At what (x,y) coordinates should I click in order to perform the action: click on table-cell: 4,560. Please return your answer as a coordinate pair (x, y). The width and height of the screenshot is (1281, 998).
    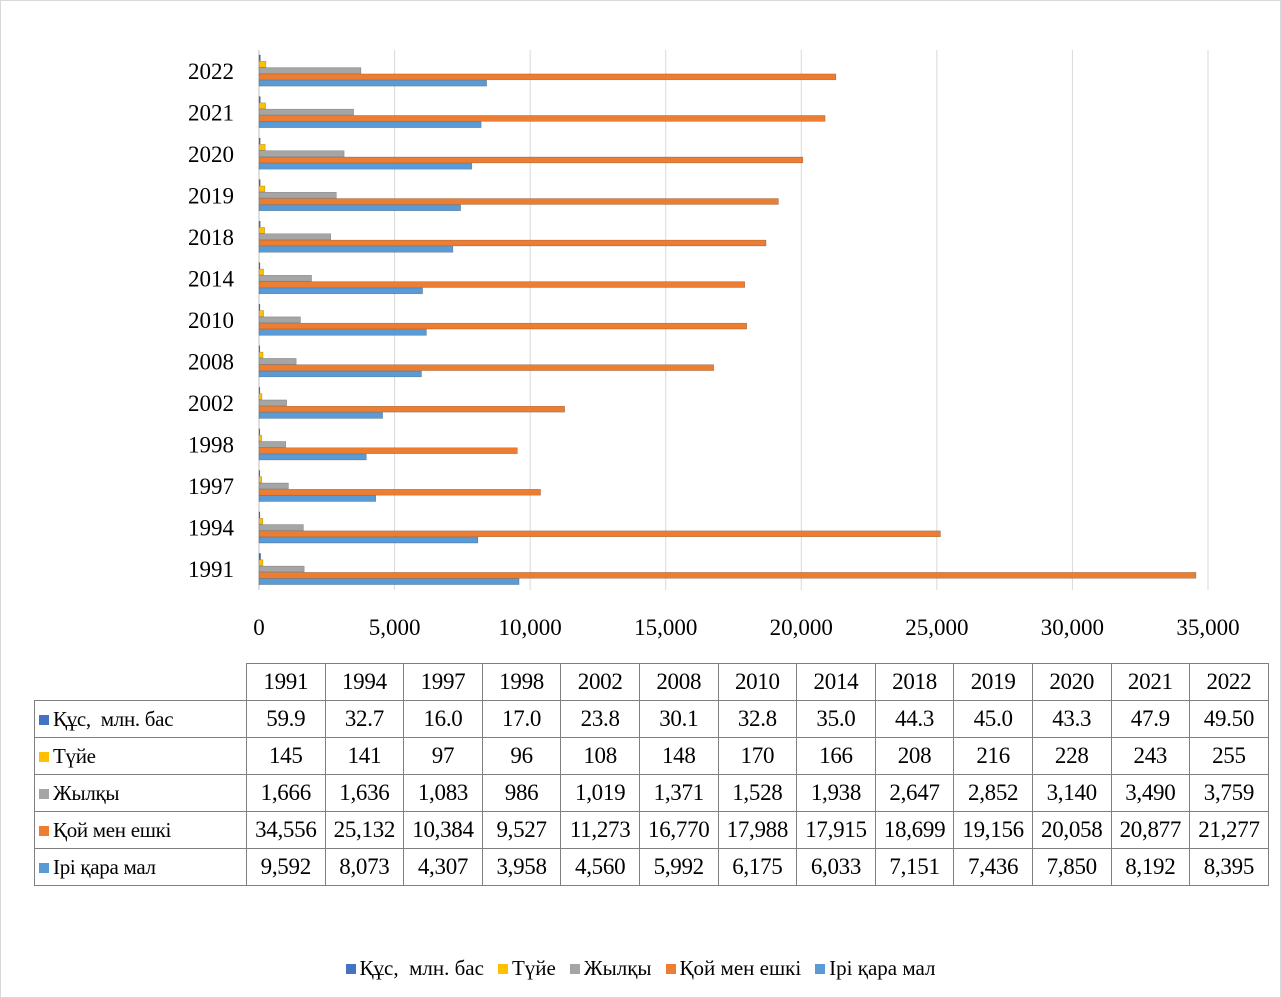
    Looking at the image, I should click on (600, 867).